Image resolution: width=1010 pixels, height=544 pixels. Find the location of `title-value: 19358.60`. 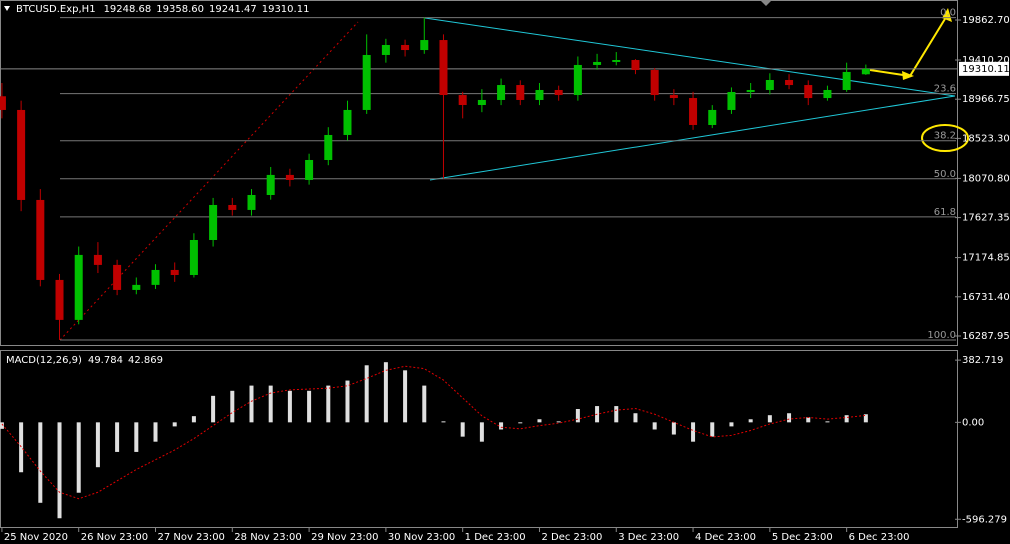

title-value: 19358.60 is located at coordinates (180, 9).